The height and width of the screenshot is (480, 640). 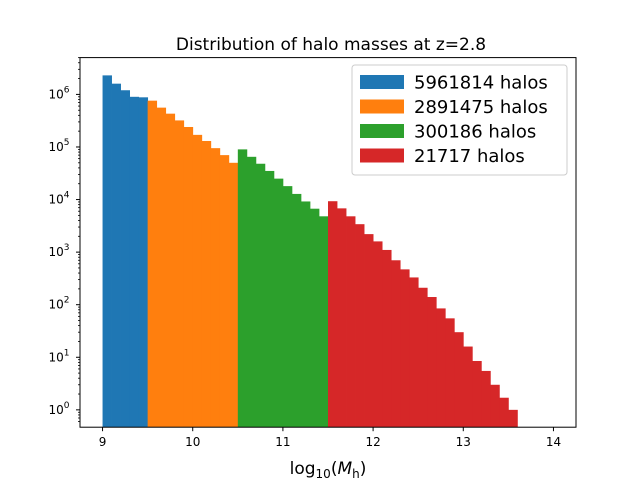 I want to click on x-tick-label: 12, so click(x=372, y=442).